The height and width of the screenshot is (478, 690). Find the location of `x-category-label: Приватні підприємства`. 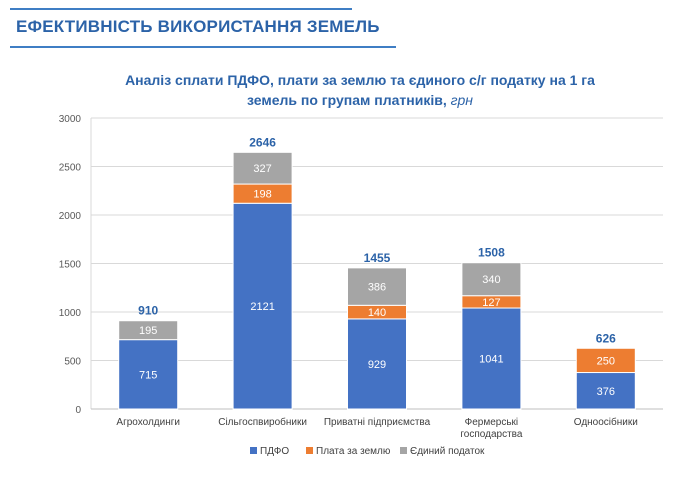

x-category-label: Приватні підприємства is located at coordinates (377, 422).